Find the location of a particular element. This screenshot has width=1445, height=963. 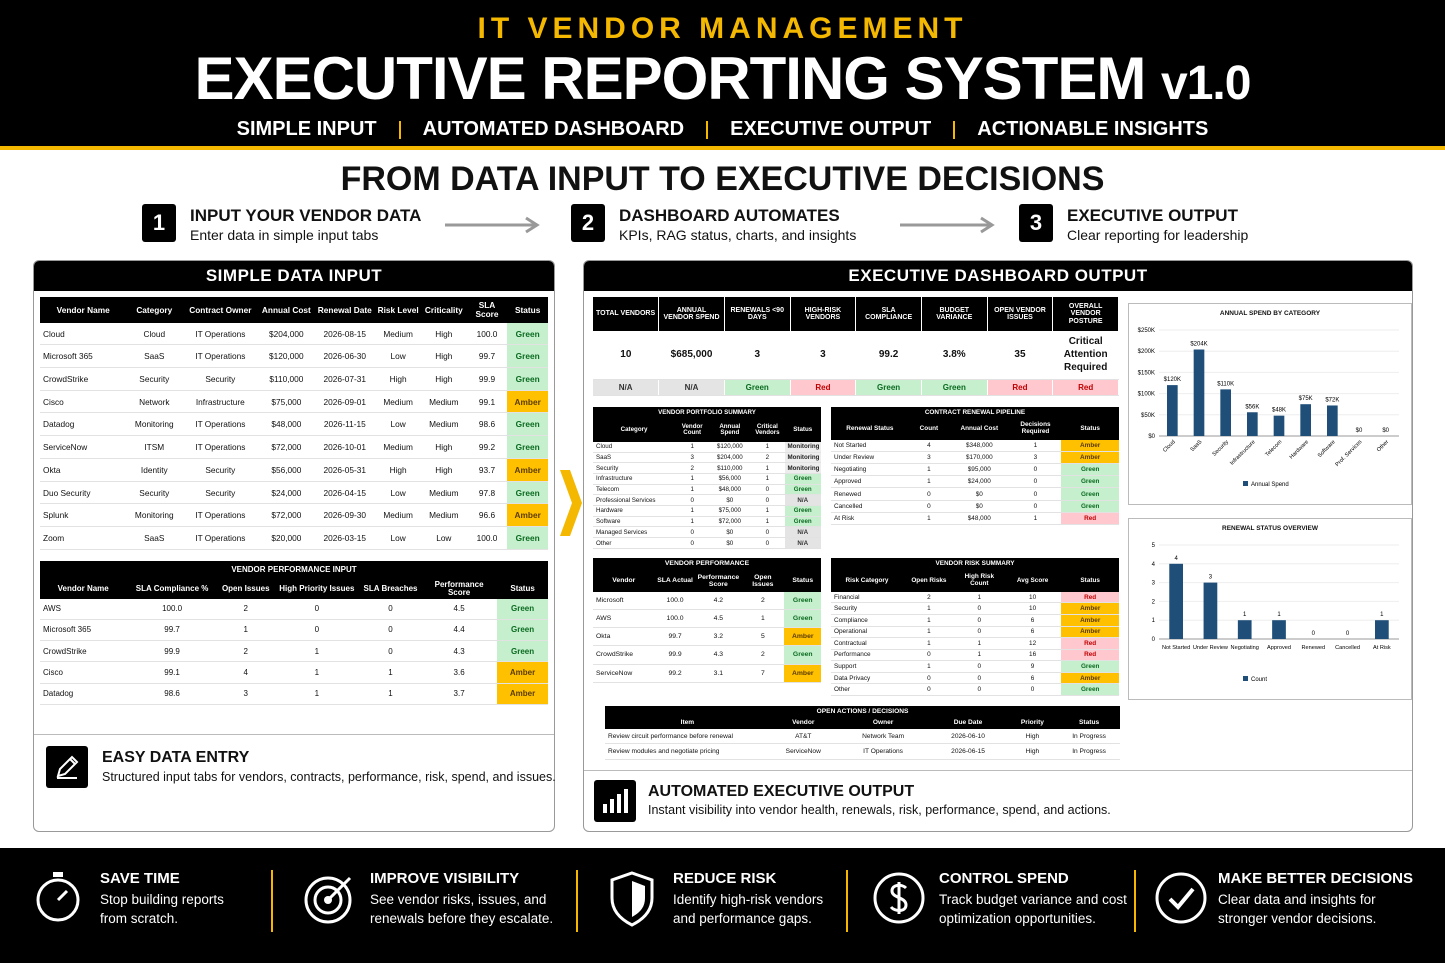

table-cell: IT Operations is located at coordinates (220, 424).